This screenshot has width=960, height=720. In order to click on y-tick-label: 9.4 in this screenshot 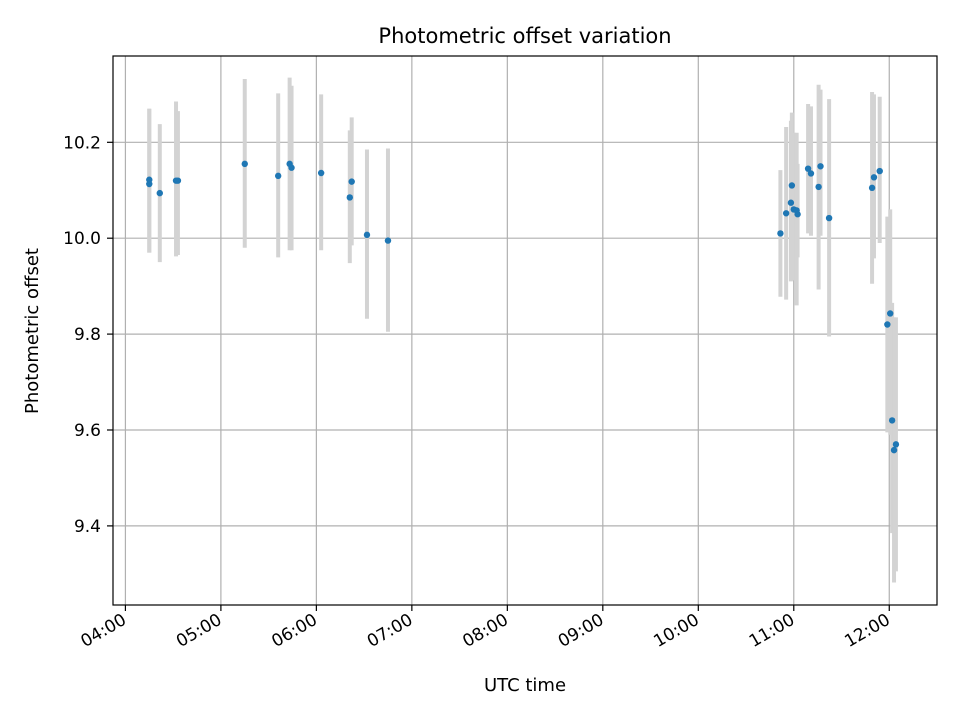, I will do `click(87, 527)`.